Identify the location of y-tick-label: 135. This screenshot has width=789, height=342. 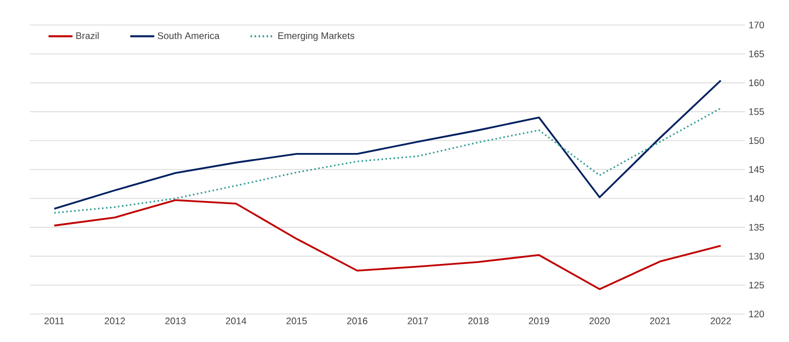
(756, 227).